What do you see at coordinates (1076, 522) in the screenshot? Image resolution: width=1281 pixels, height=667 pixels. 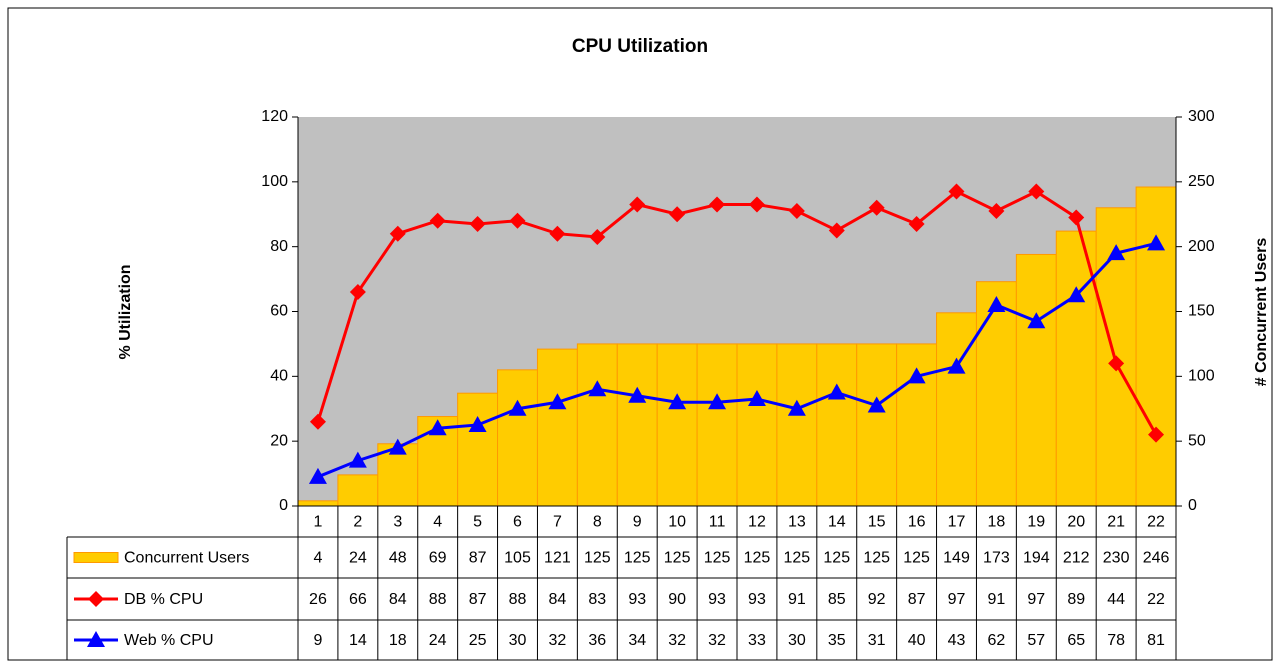 I see `x-tick-label: 20` at bounding box center [1076, 522].